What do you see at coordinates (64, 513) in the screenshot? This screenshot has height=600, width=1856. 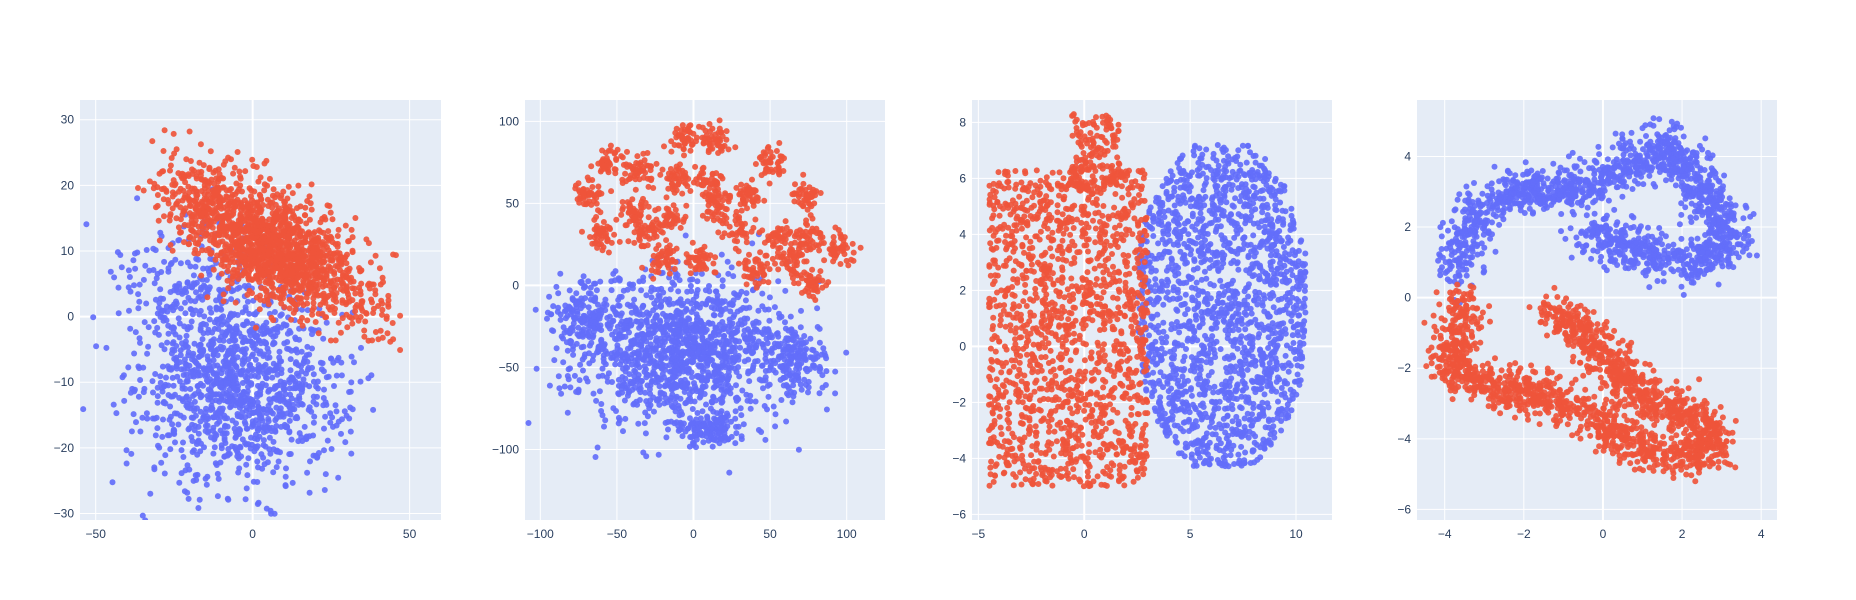 I see `y-tick-label: −30` at bounding box center [64, 513].